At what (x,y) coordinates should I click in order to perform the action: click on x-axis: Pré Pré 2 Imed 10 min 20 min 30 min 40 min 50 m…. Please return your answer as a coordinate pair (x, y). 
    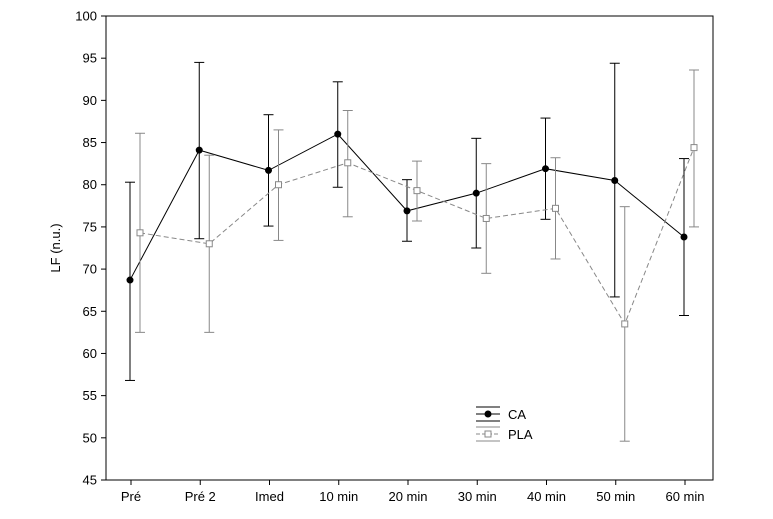
    Looking at the image, I should click on (413, 492).